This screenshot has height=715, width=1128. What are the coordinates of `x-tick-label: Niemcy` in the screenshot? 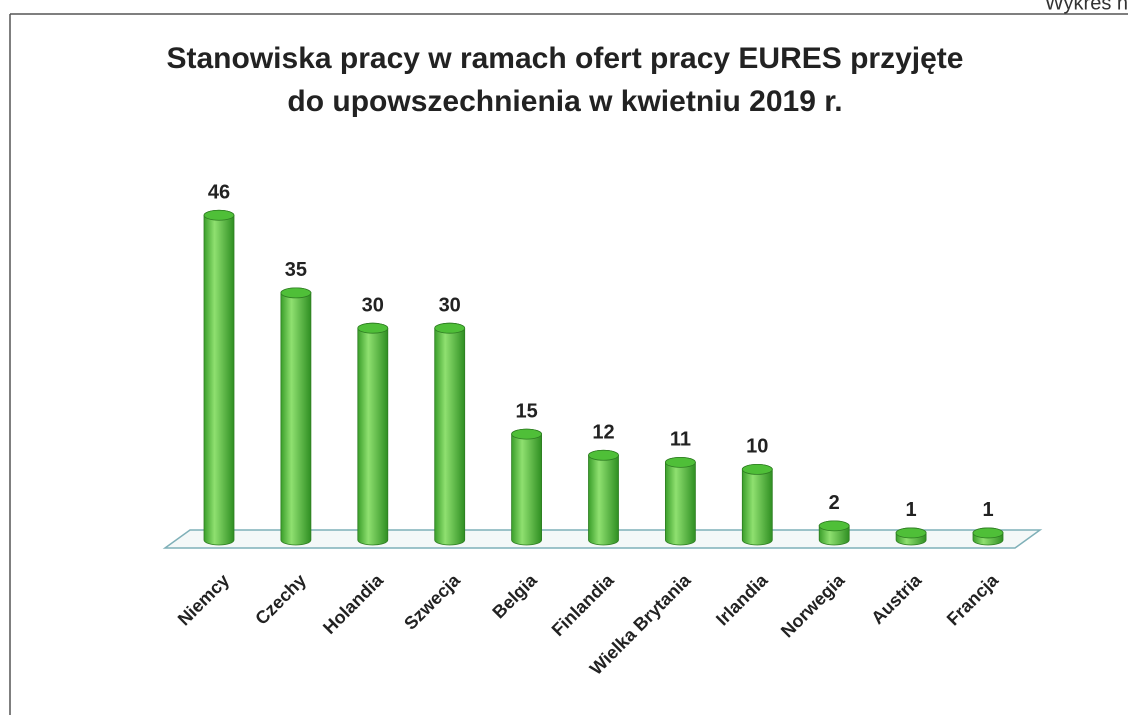 It's located at (203, 599).